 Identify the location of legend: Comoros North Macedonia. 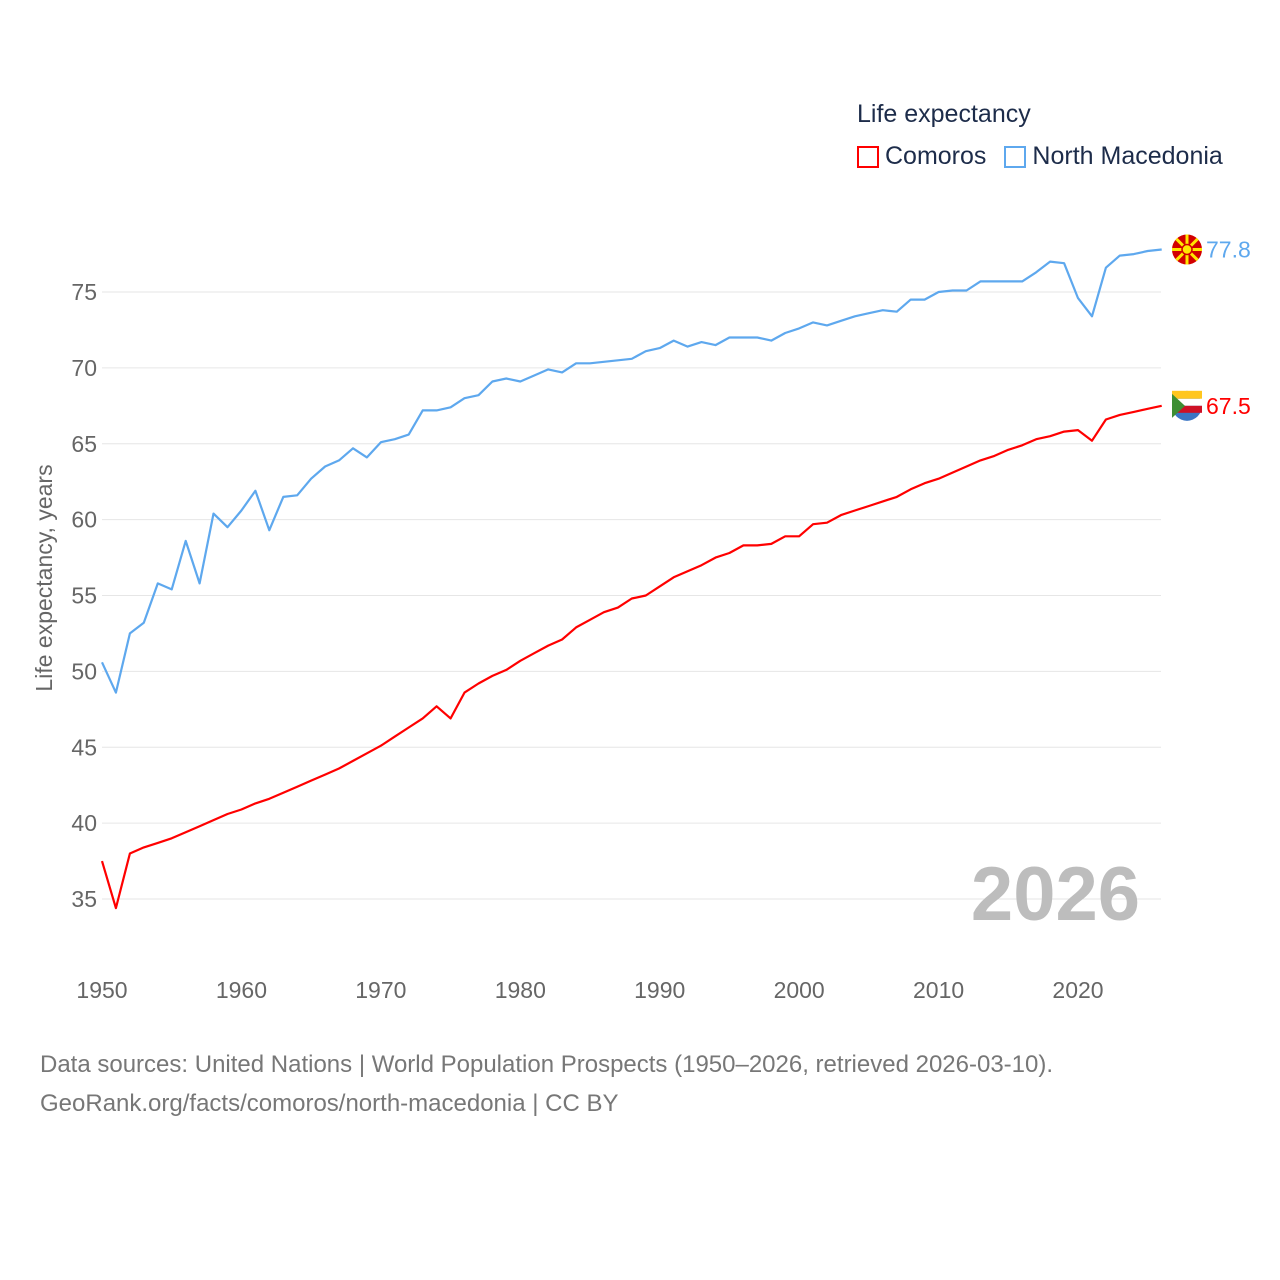
(1049, 156).